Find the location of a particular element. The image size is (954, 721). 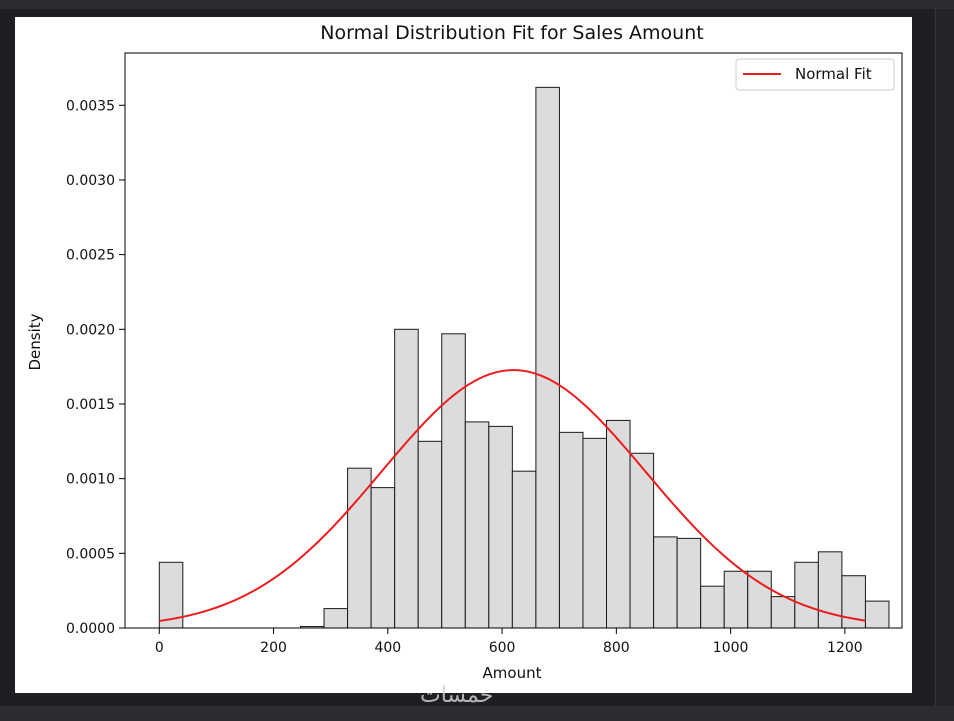

y-tick-label: 0.0035 is located at coordinates (90, 106).